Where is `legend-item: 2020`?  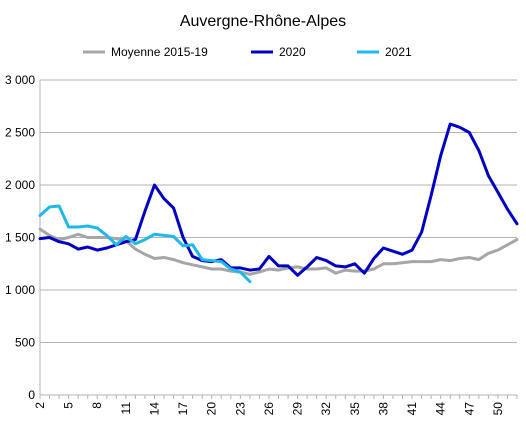 legend-item: 2020 is located at coordinates (278, 52).